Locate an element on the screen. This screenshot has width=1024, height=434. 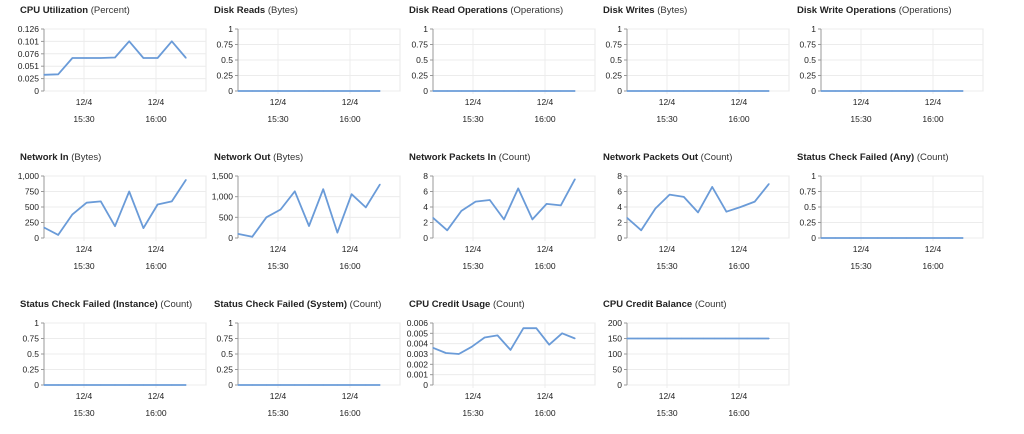
chart-title: Network Packets In (Count) is located at coordinates (469, 158).